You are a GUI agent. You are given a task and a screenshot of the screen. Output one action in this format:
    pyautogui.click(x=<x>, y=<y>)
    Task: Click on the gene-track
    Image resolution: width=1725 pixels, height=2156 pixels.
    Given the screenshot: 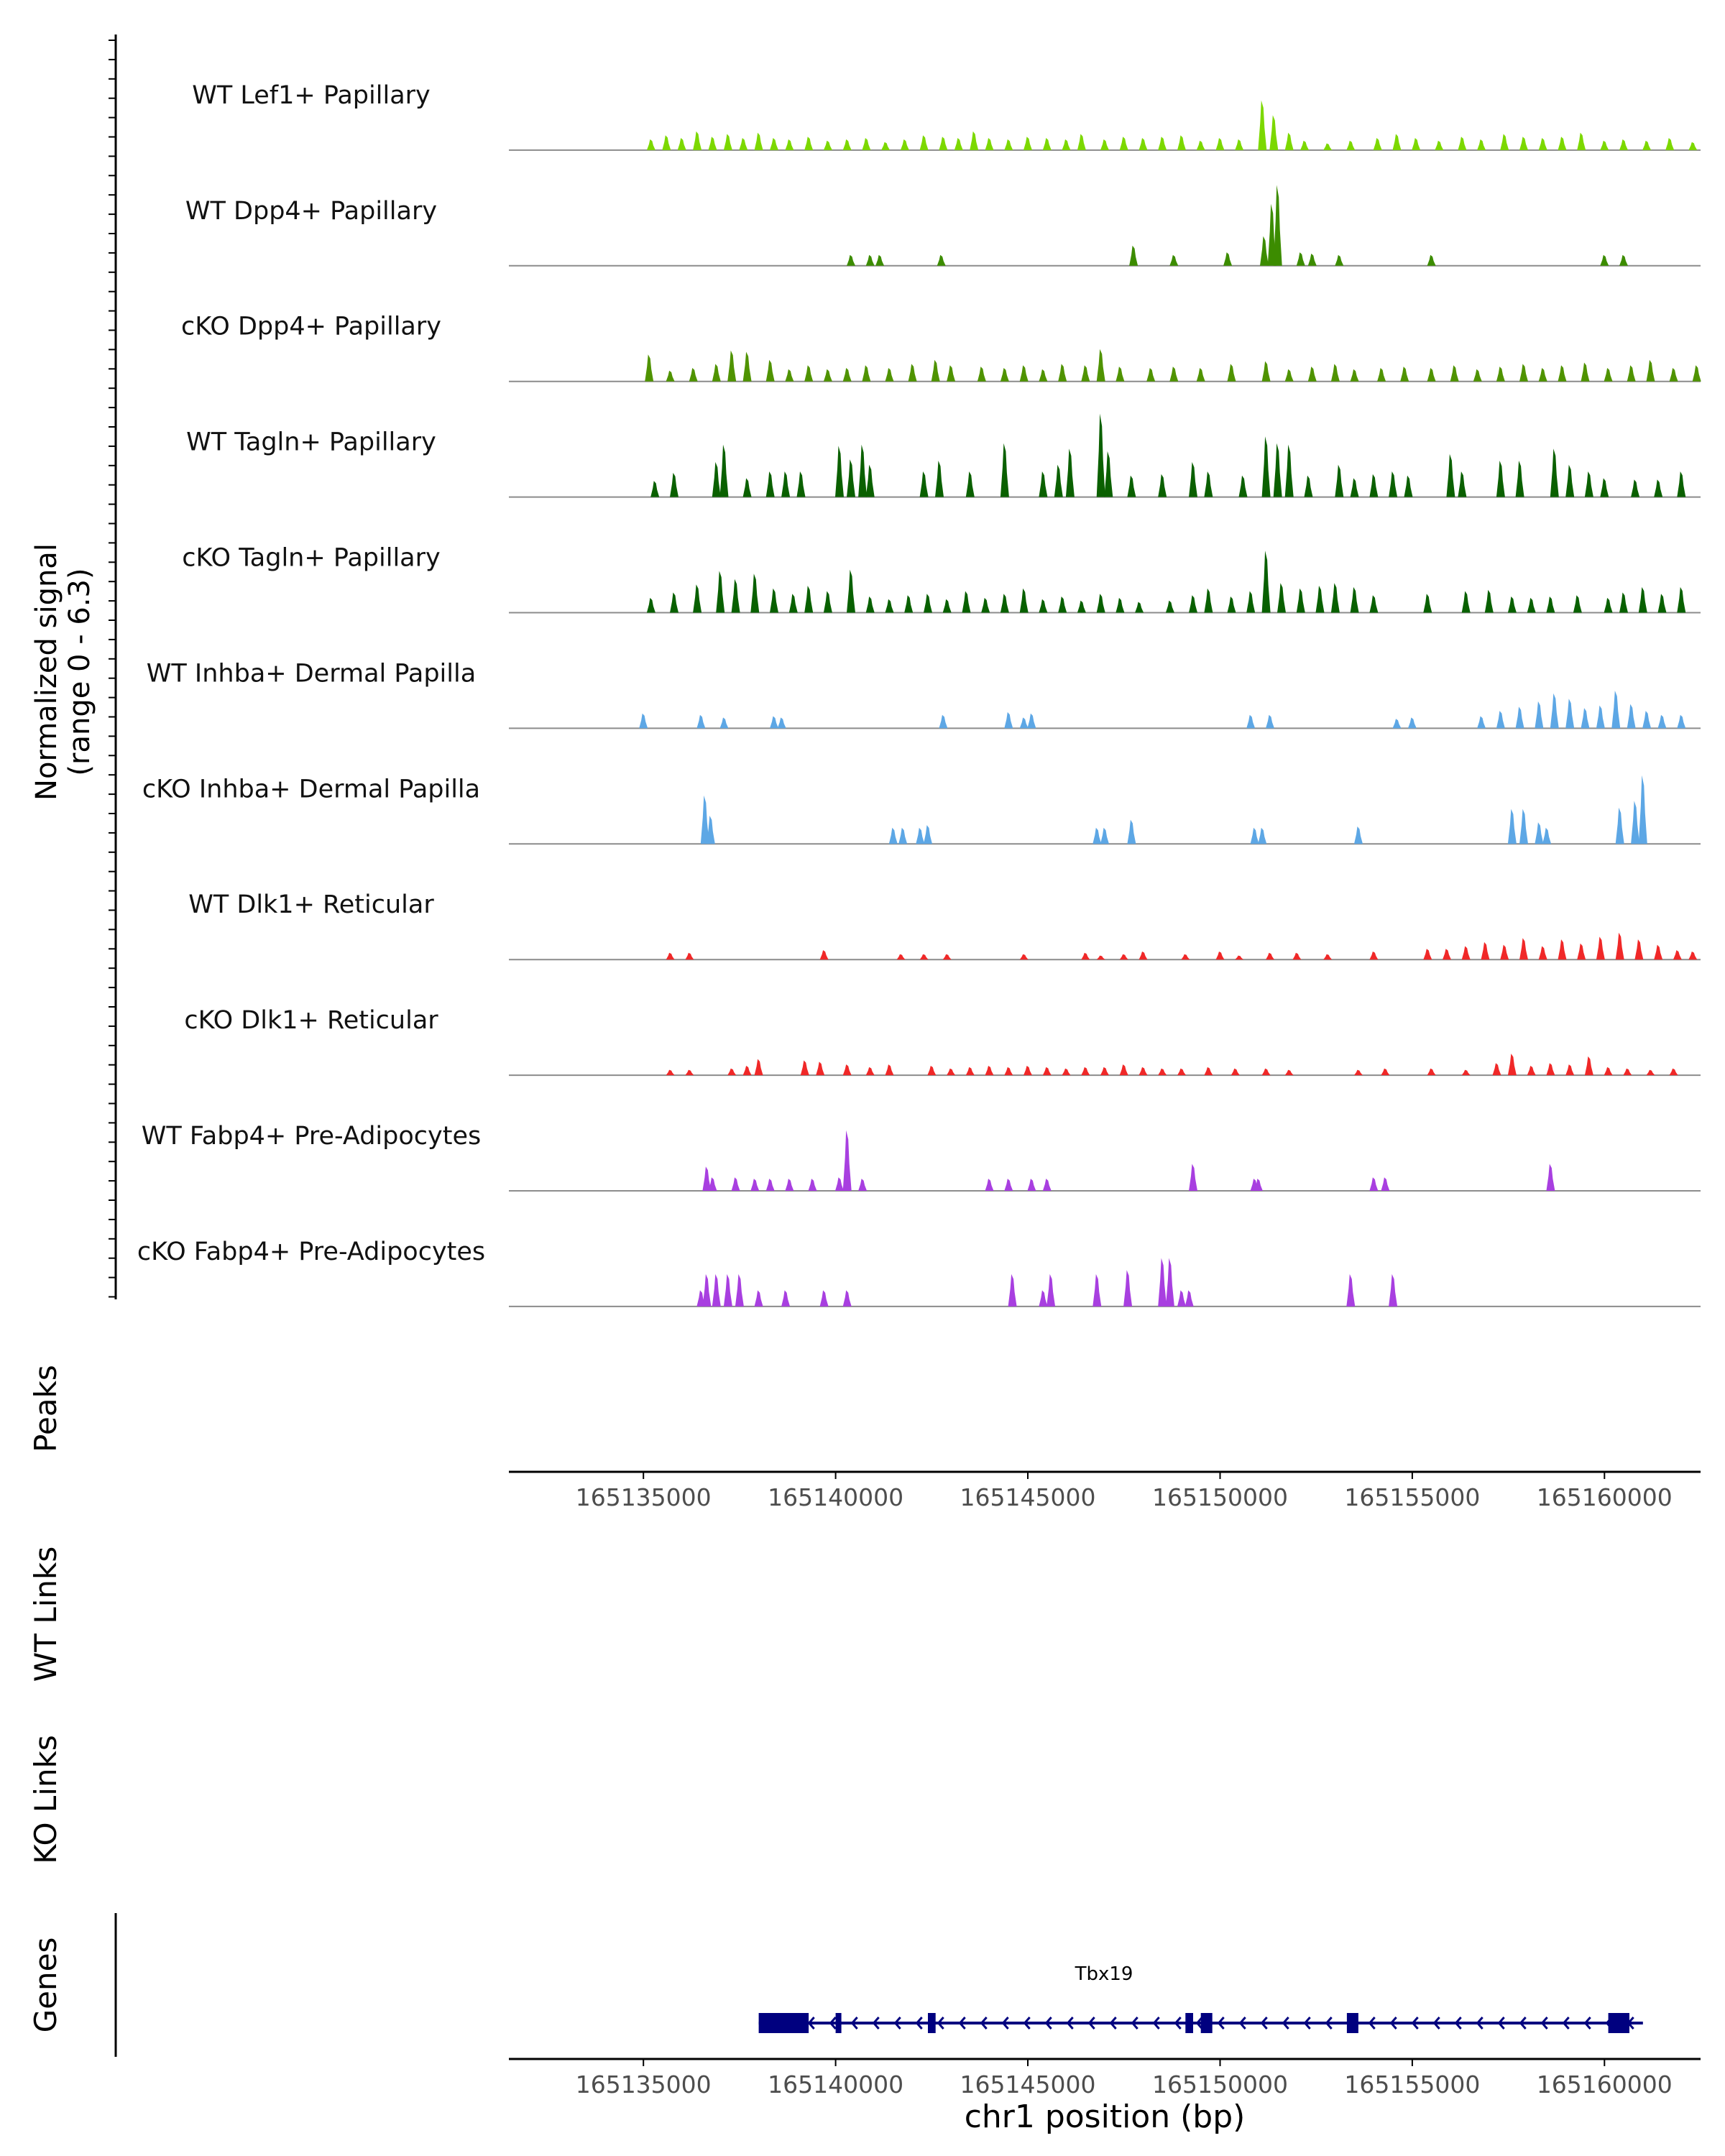 What is the action you would take?
    pyautogui.click(x=1200, y=2023)
    